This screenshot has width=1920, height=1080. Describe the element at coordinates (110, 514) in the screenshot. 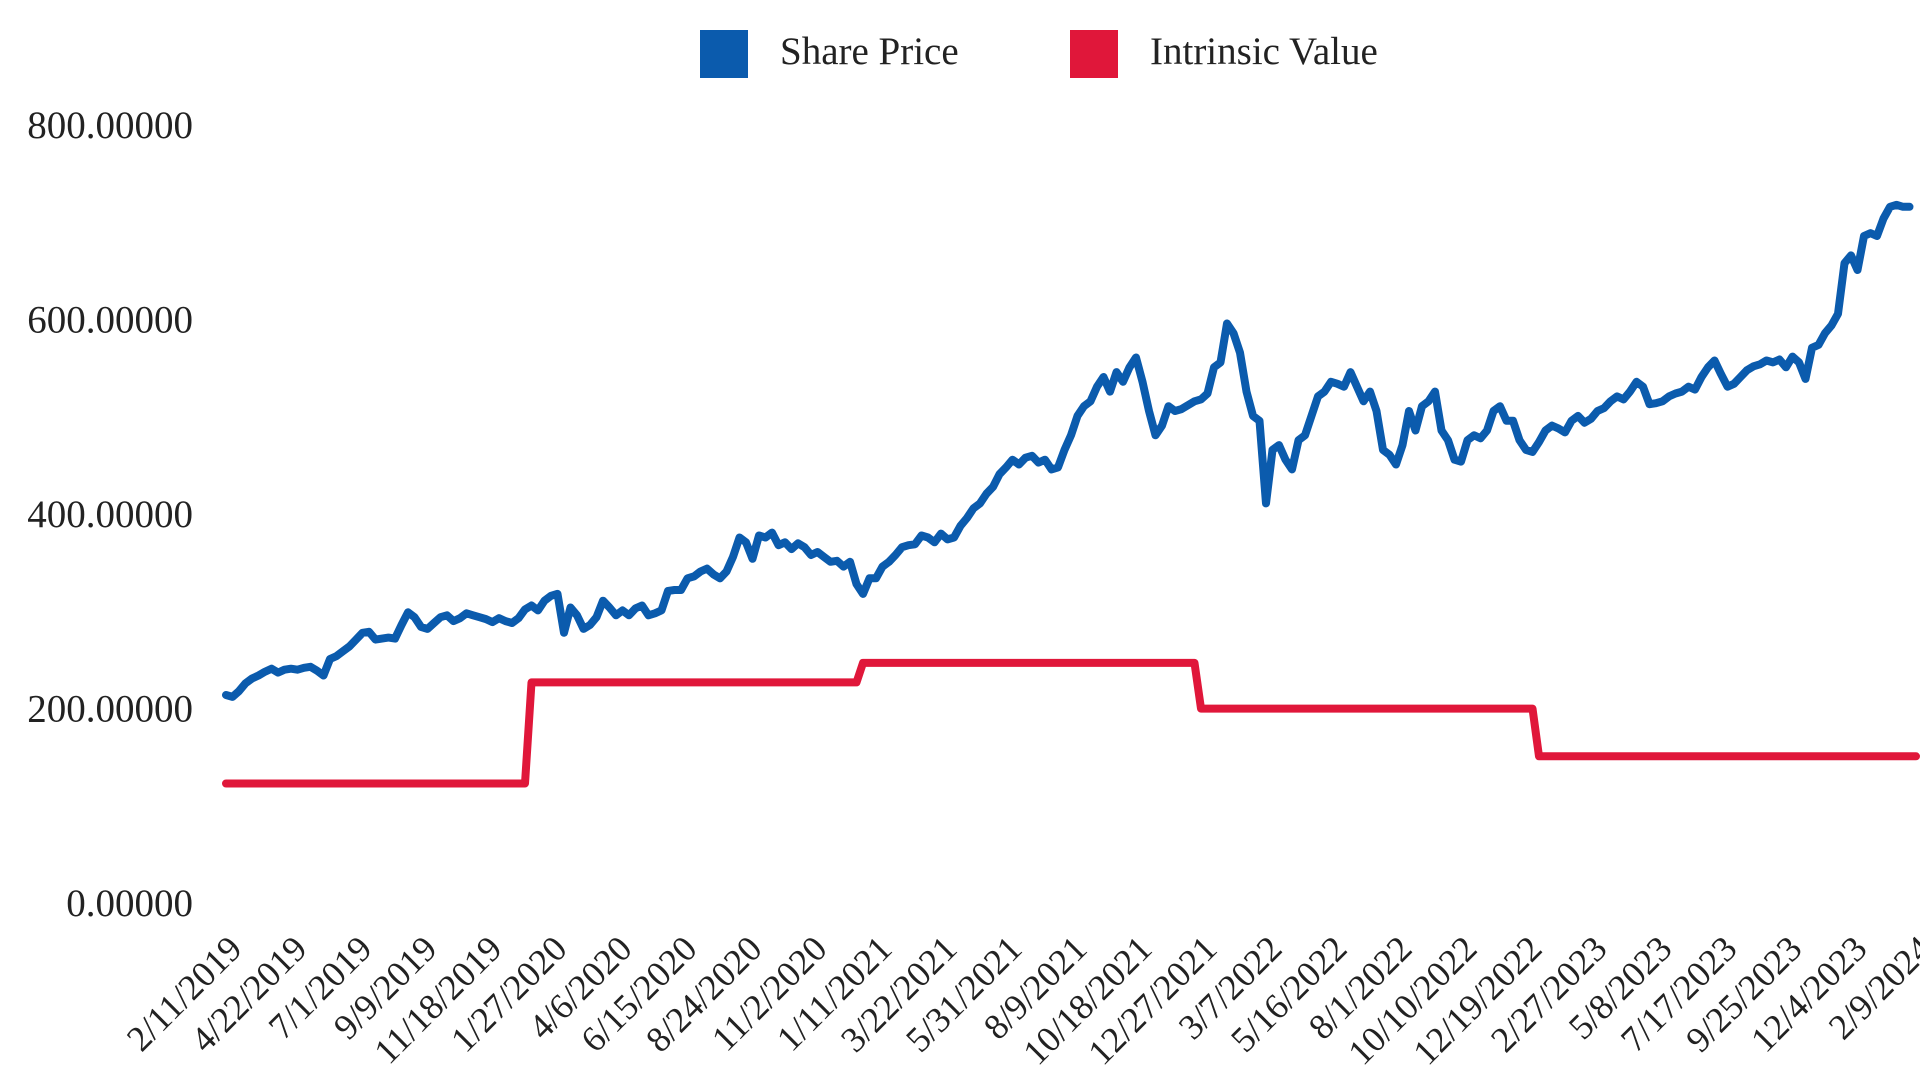

I see `y-tick-label: 400.00000` at that location.